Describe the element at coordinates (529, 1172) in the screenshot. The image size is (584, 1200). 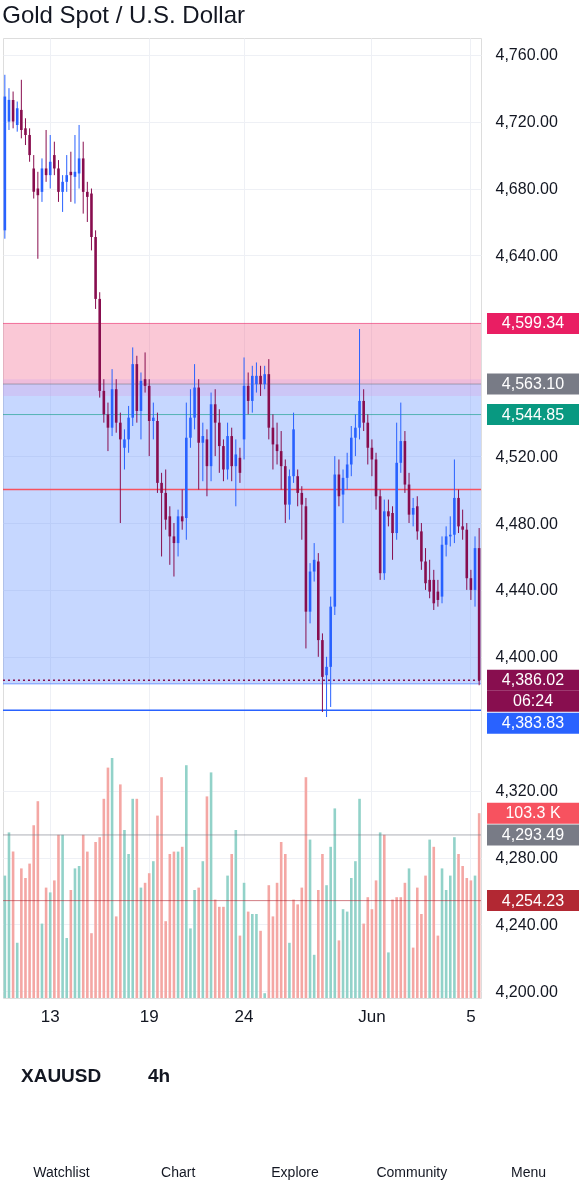
I see `text: Menu` at that location.